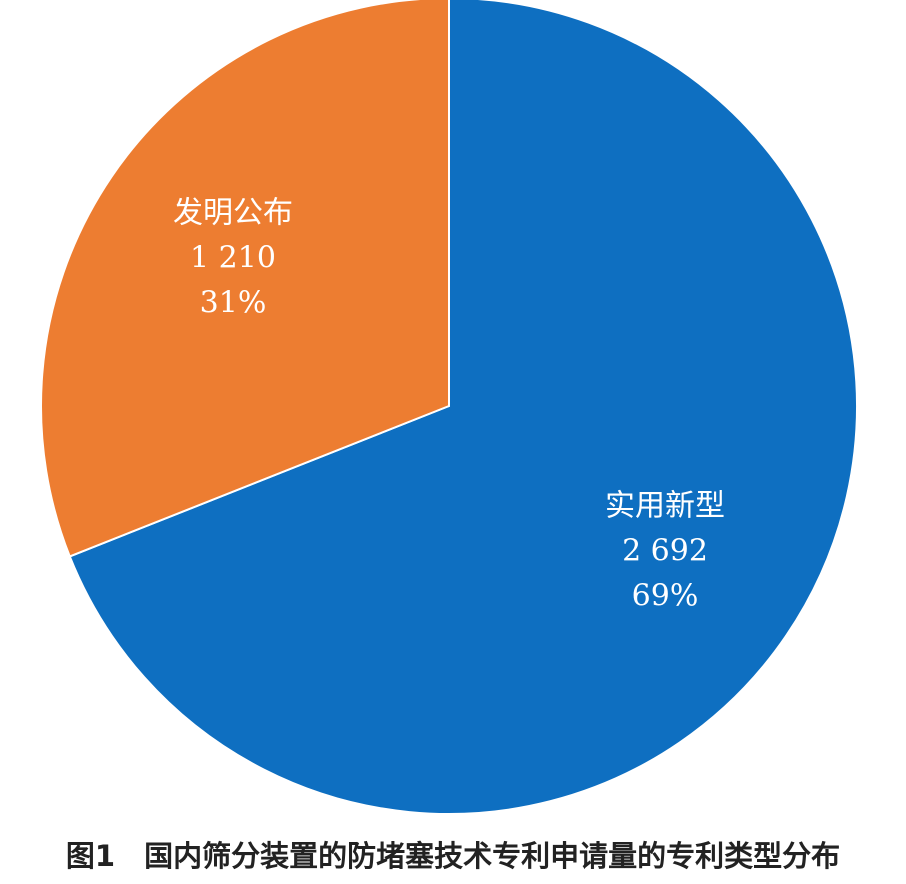 This screenshot has width=906, height=884. I want to click on value-label: 1 210, so click(233, 257).